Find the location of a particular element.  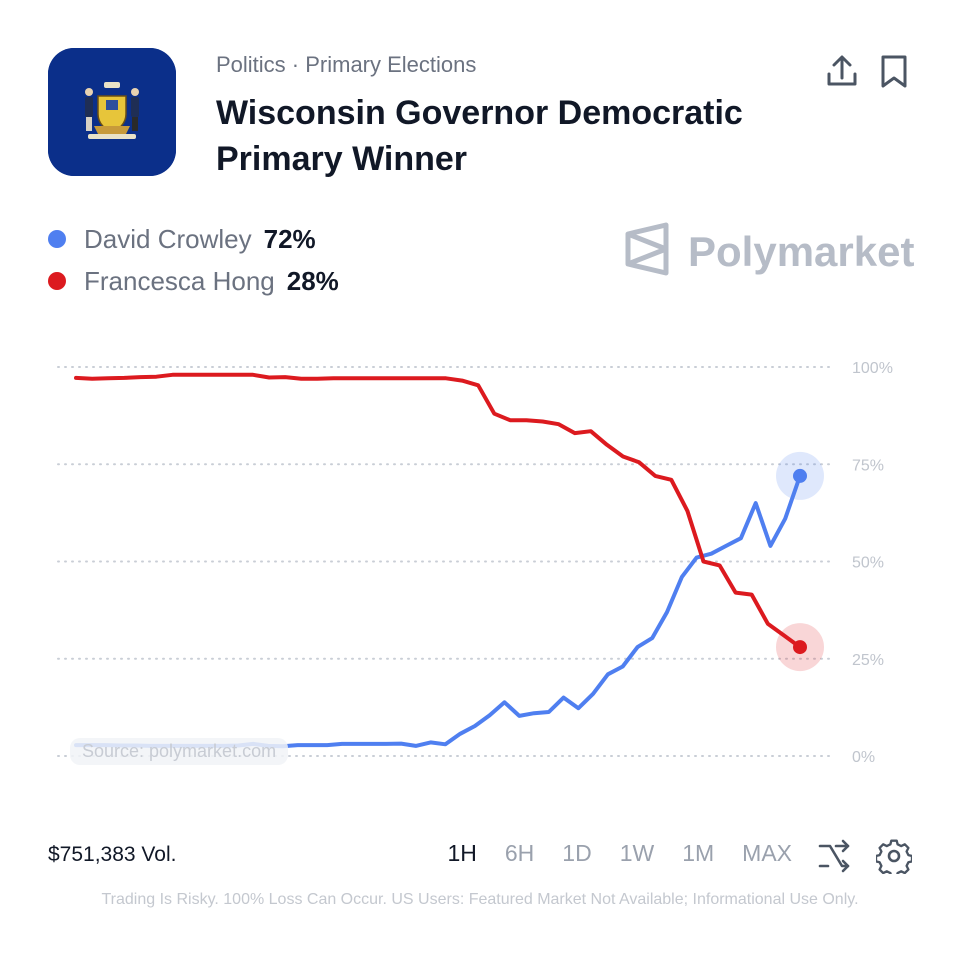

legend-dot-red is located at coordinates (57, 281).